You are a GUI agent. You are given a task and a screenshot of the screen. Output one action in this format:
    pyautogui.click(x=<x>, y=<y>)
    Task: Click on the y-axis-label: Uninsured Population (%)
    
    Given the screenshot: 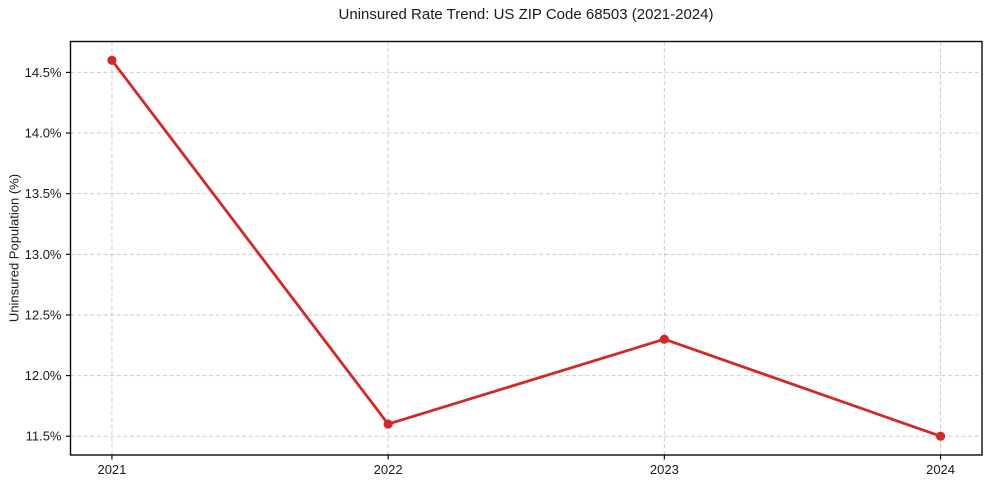 What is the action you would take?
    pyautogui.click(x=14, y=248)
    